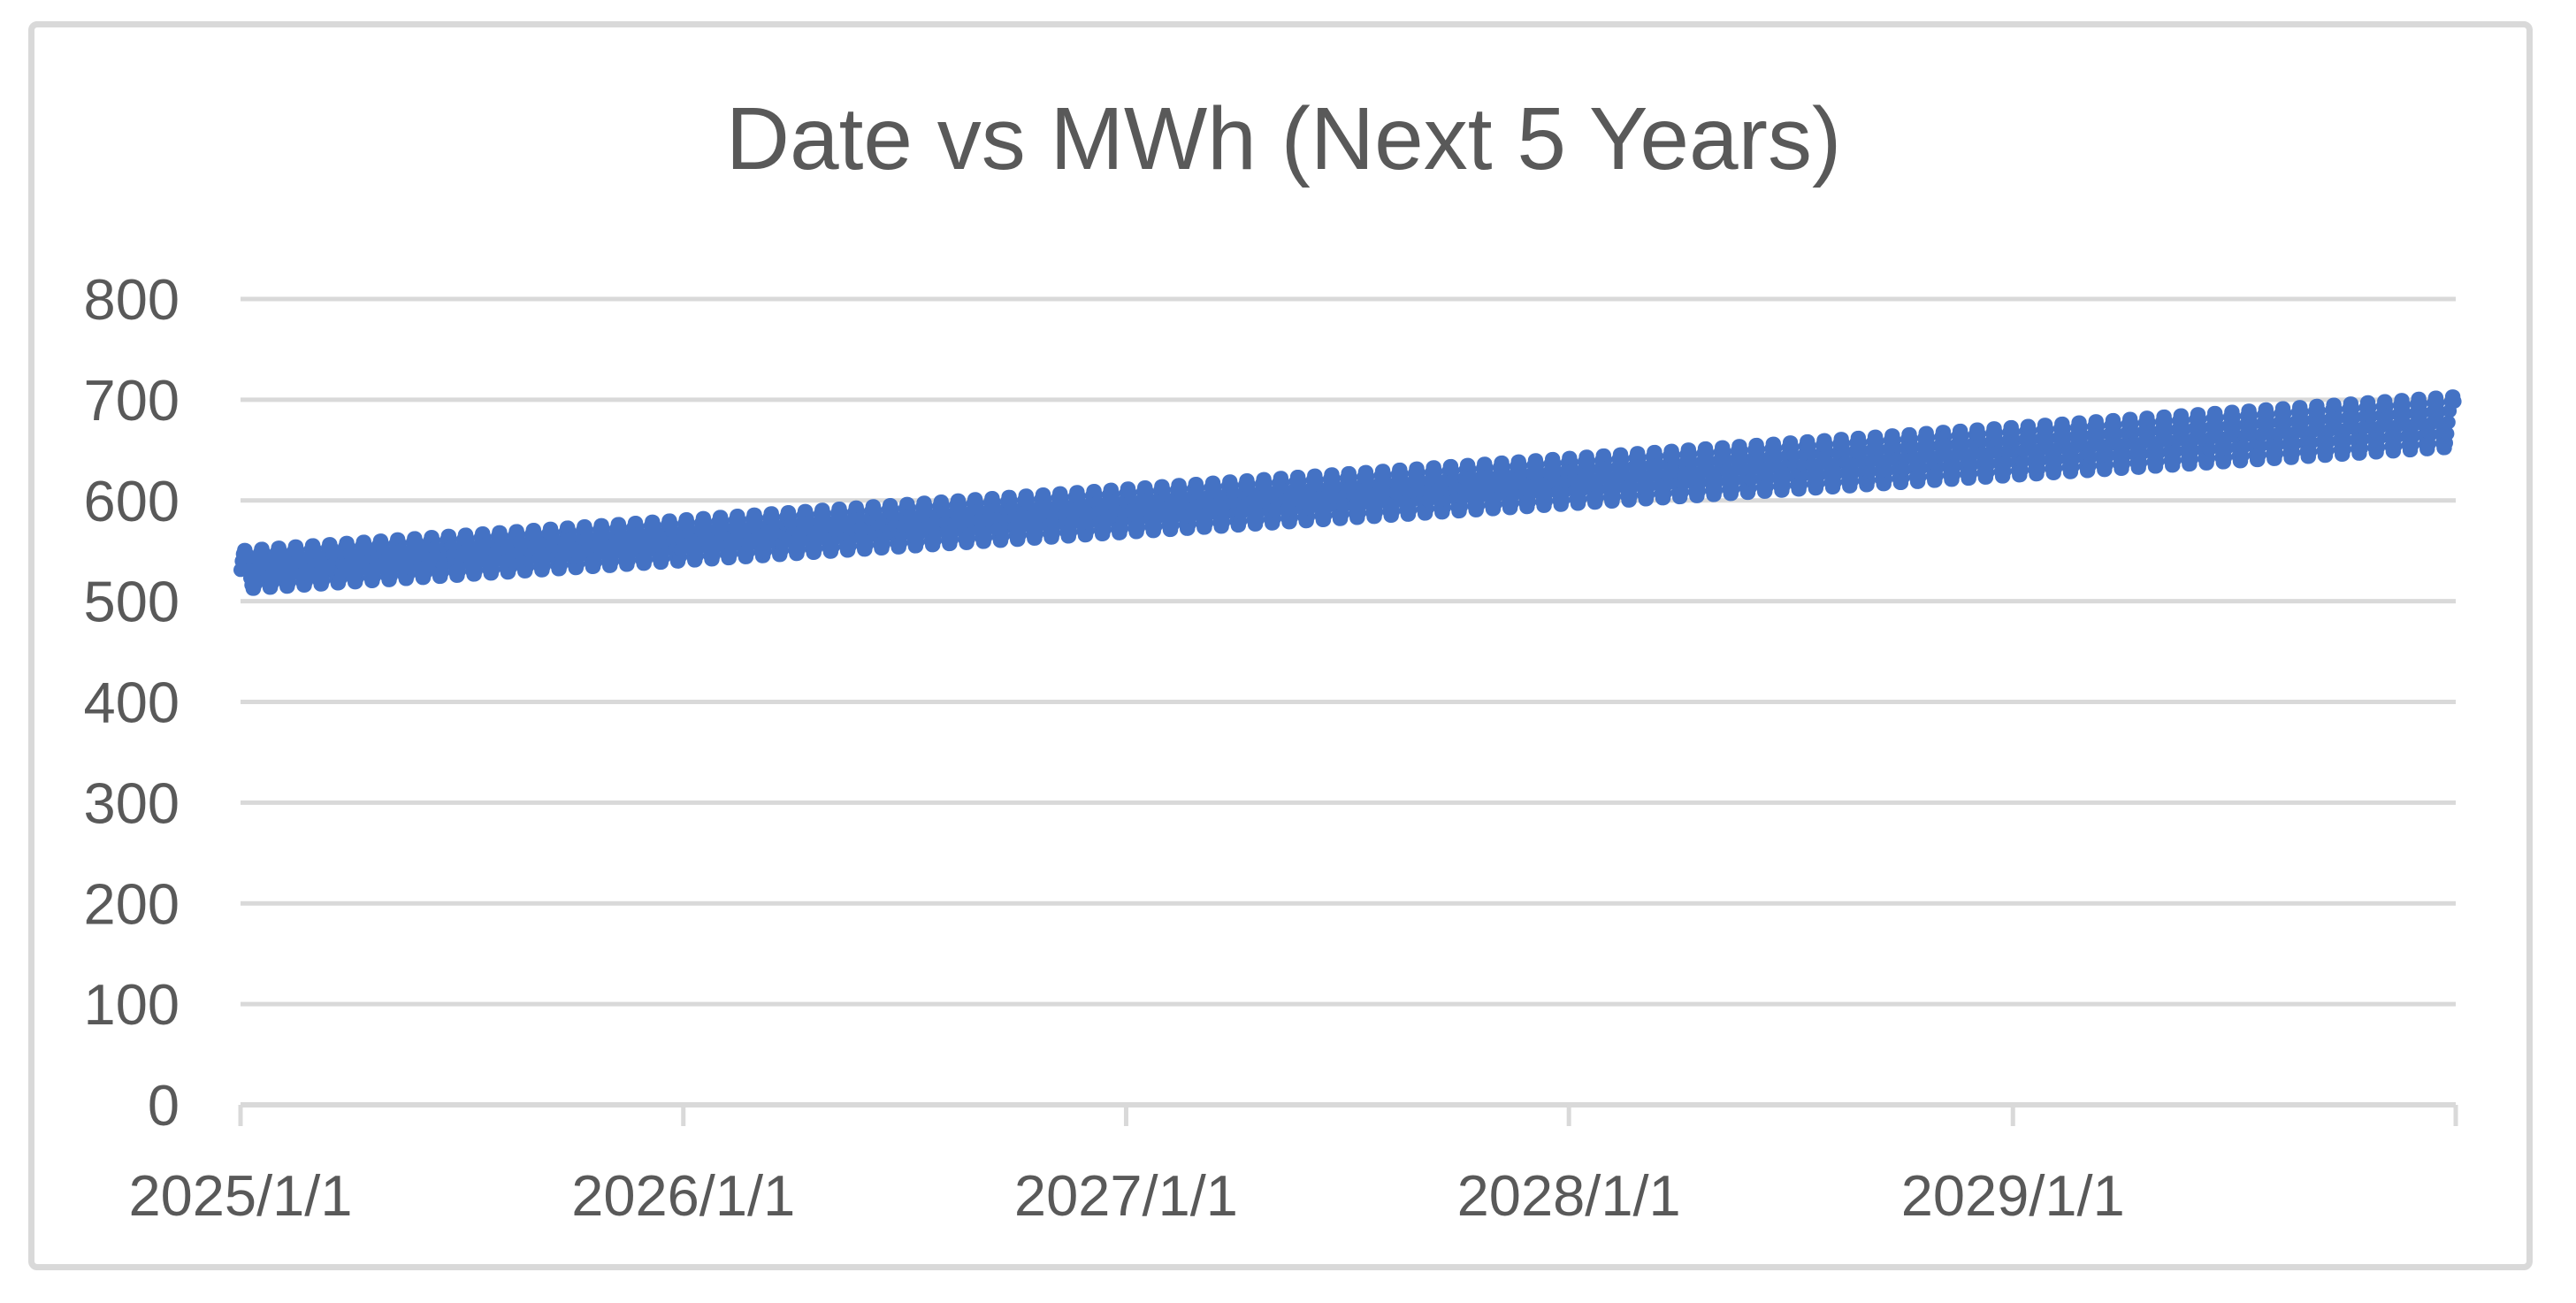 The height and width of the screenshot is (1303, 2576). Describe the element at coordinates (132, 1004) in the screenshot. I see `y-tick-label-100: 100` at that location.